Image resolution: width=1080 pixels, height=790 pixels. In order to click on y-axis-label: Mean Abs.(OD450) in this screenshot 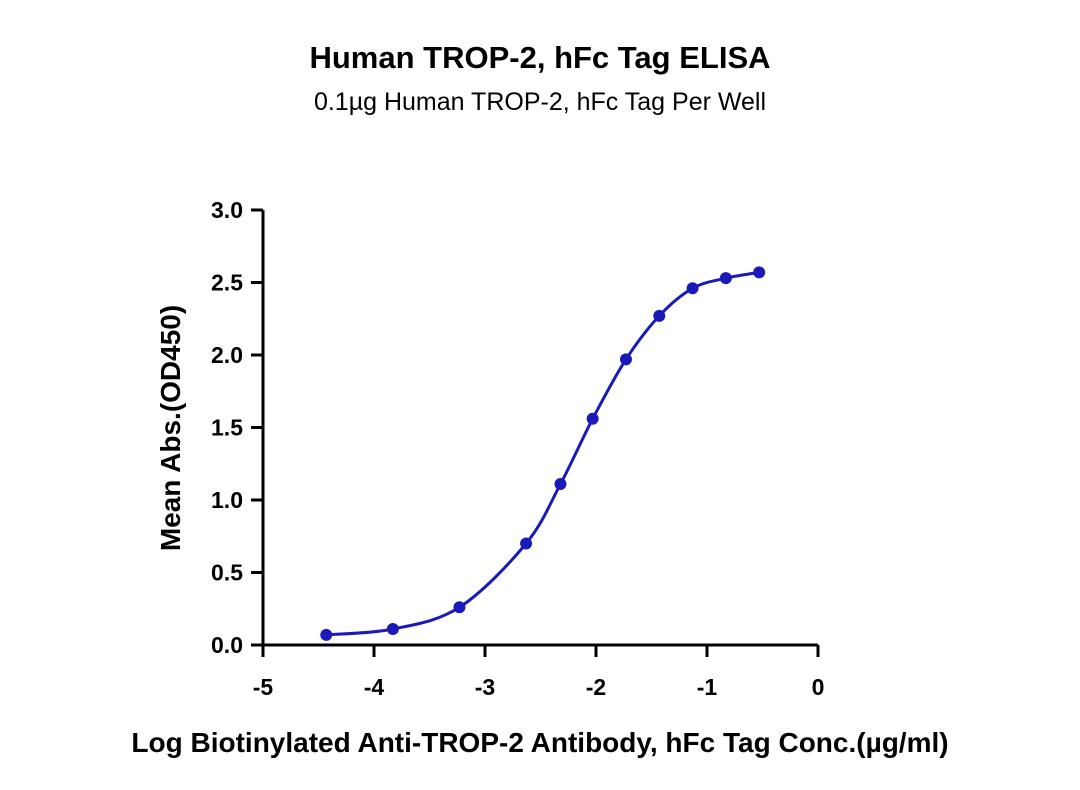, I will do `click(170, 428)`.